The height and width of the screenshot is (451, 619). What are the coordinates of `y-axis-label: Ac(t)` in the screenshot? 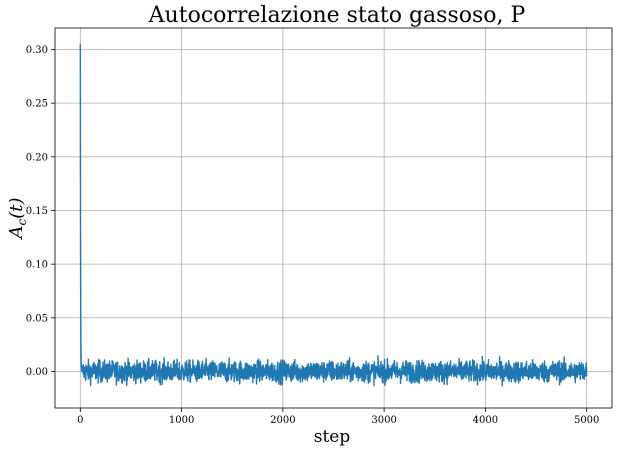 It's located at (17, 218).